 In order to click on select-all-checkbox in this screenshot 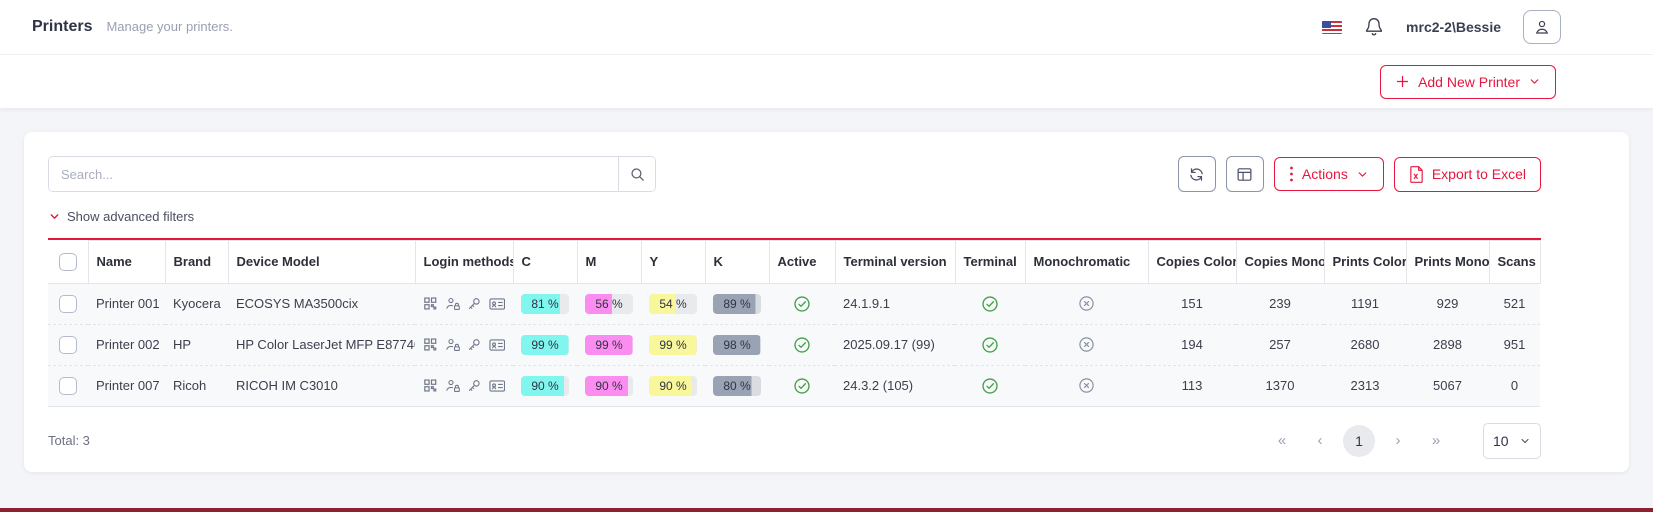, I will do `click(67, 261)`.